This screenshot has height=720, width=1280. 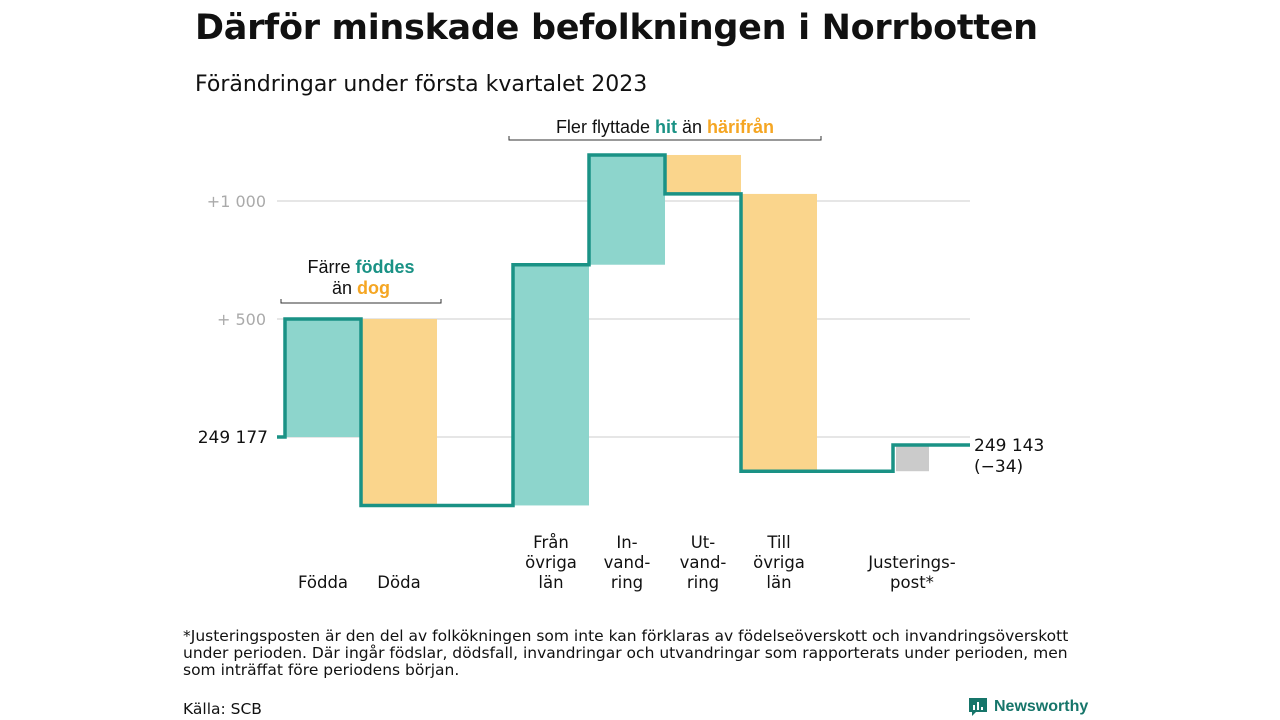 What do you see at coordinates (551, 542) in the screenshot?
I see `category-label: Från` at bounding box center [551, 542].